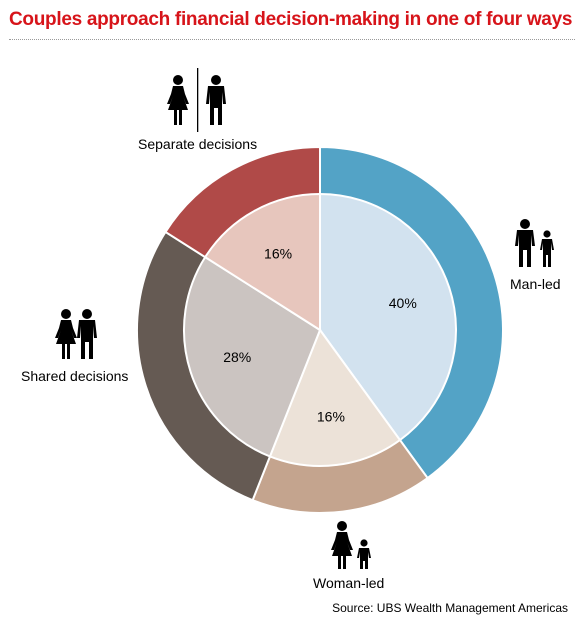  What do you see at coordinates (349, 583) in the screenshot?
I see `label-woman-led: Woman-led` at bounding box center [349, 583].